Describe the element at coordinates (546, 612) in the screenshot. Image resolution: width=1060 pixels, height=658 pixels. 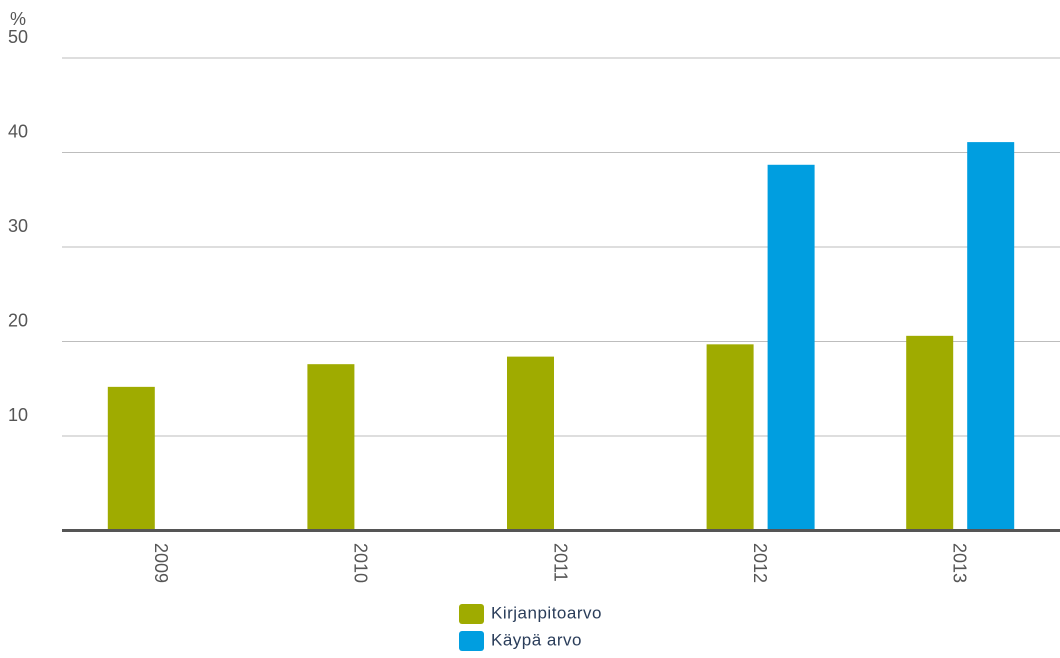
I see `legend-text: Kirjanpitoarvo` at that location.